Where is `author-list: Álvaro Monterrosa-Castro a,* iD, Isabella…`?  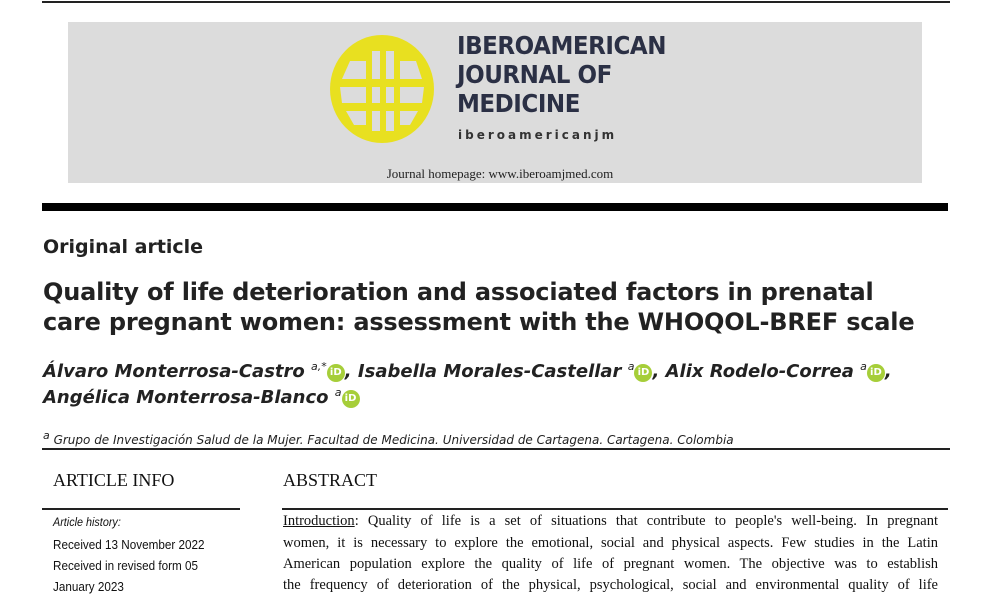
author-list: Álvaro Monterrosa-Castro a,* iD, Isabella… is located at coordinates (467, 371).